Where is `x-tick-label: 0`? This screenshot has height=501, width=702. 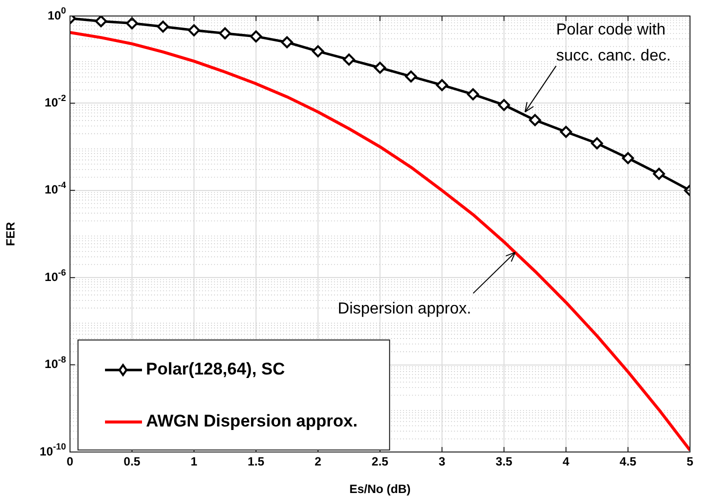
x-tick-label: 0 is located at coordinates (70, 461).